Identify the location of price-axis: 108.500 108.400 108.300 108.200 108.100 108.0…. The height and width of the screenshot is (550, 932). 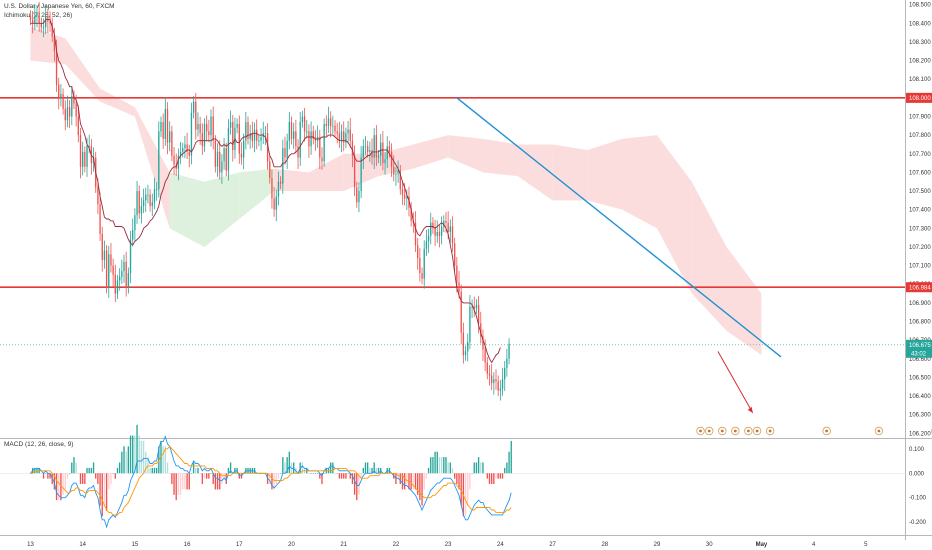
(919, 220).